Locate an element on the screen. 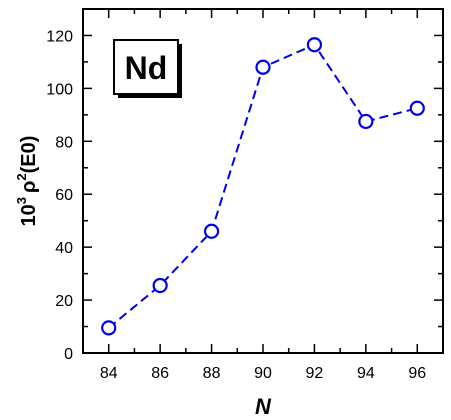  x-axis-title: N is located at coordinates (263, 406).